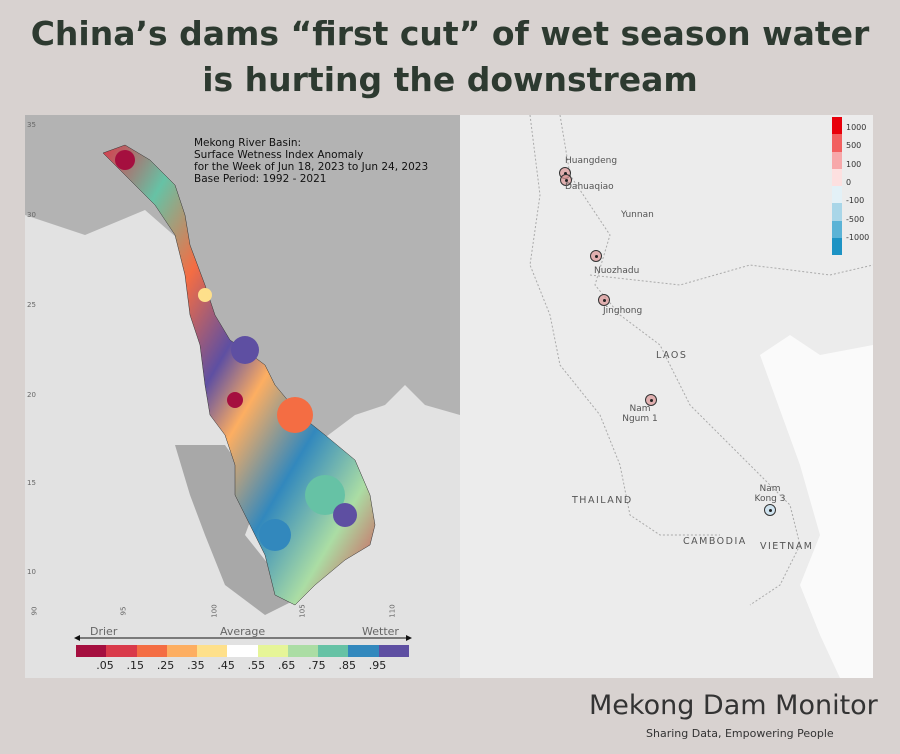  Describe the element at coordinates (347, 665) in the screenshot. I see `colorbar-label: .85` at that location.